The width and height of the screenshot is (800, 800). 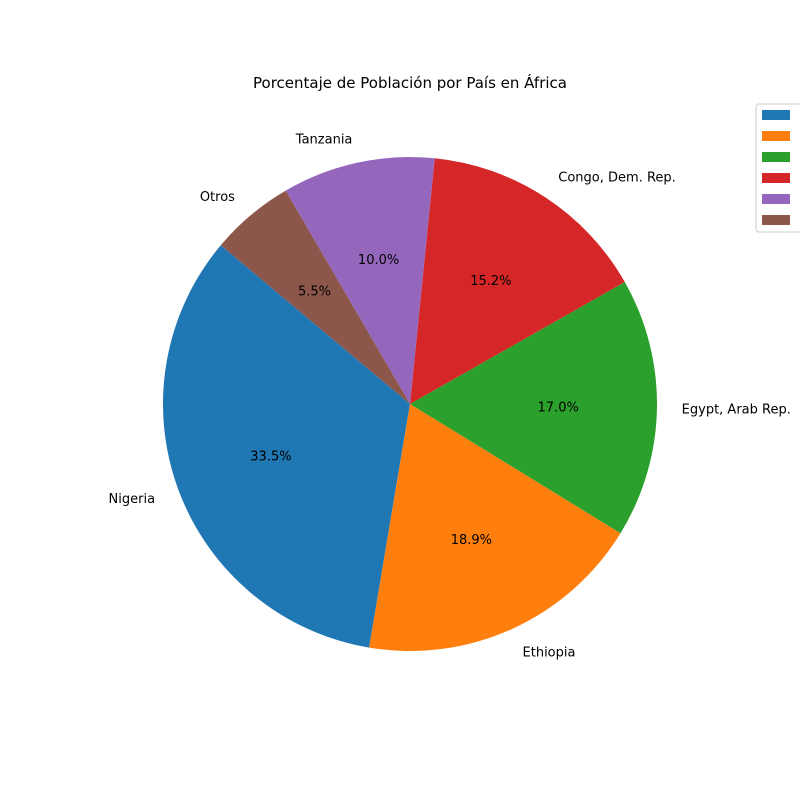 I want to click on legend-frame, so click(x=777, y=168).